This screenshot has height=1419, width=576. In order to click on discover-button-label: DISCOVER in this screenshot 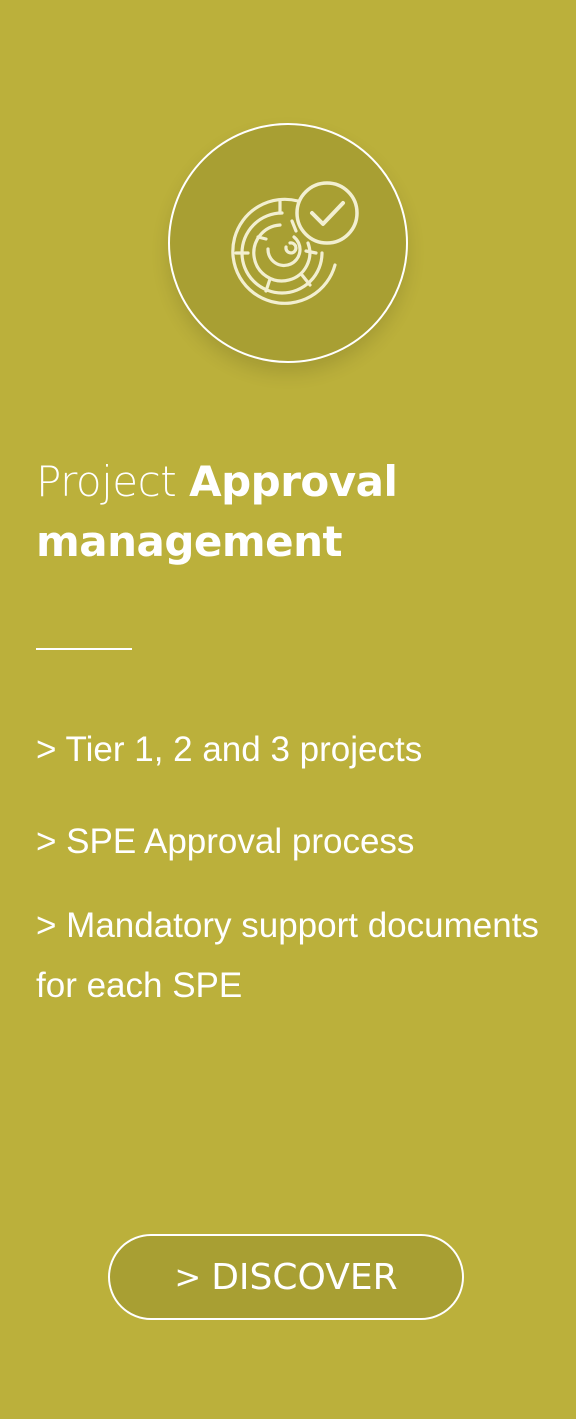, I will do `click(304, 1277)`.